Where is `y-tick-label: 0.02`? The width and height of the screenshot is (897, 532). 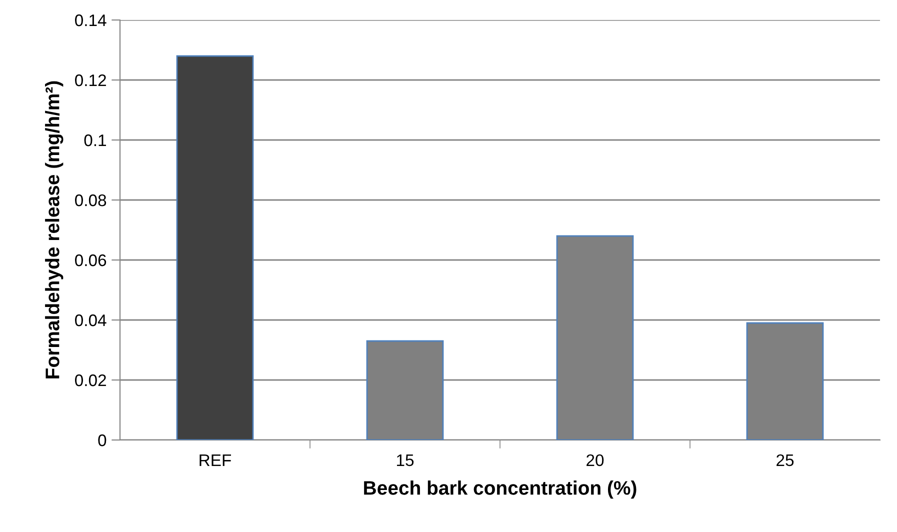 y-tick-label: 0.02 is located at coordinates (90, 380).